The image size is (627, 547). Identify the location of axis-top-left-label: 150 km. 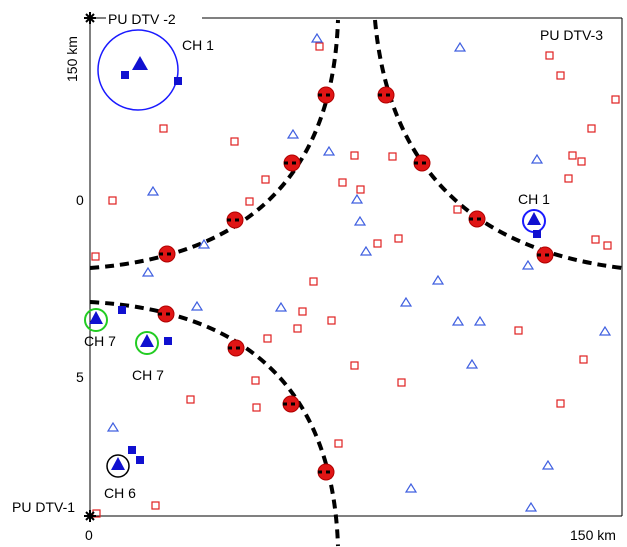
(72, 59).